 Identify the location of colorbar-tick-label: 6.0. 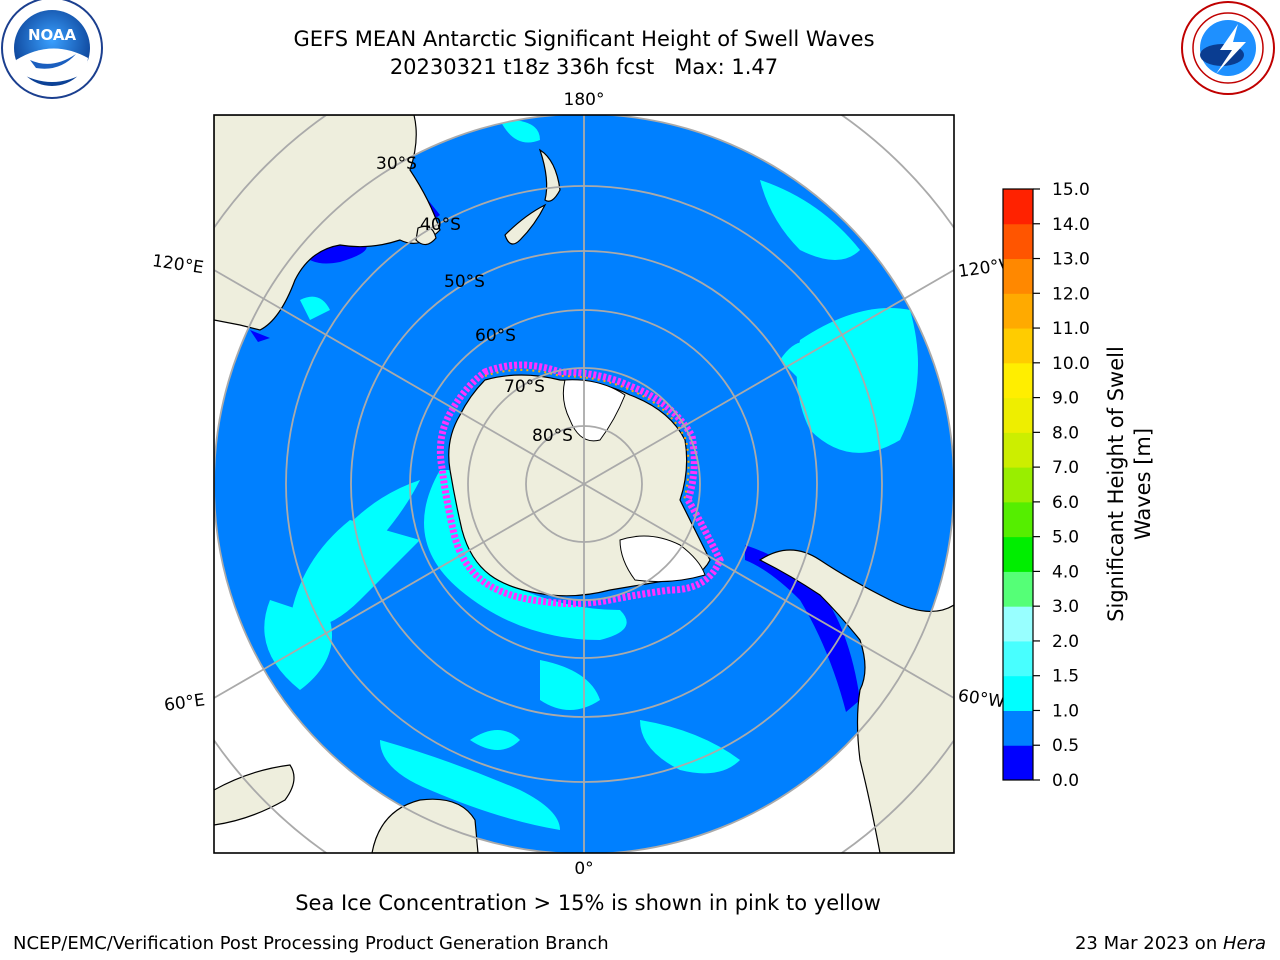
(1065, 503).